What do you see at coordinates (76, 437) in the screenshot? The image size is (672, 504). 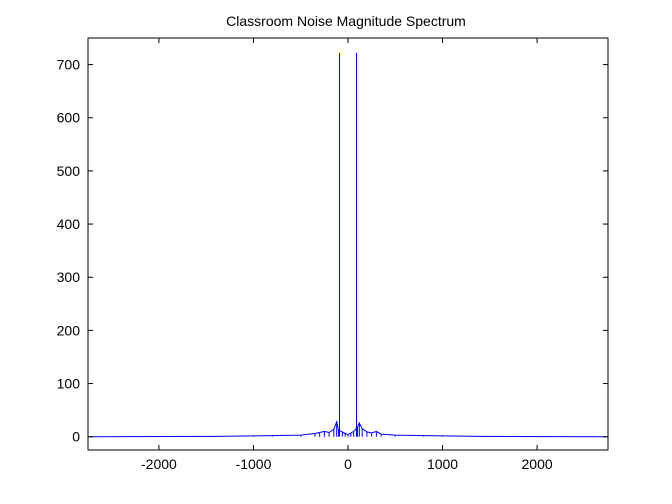 I see `y-tick-label: 0` at bounding box center [76, 437].